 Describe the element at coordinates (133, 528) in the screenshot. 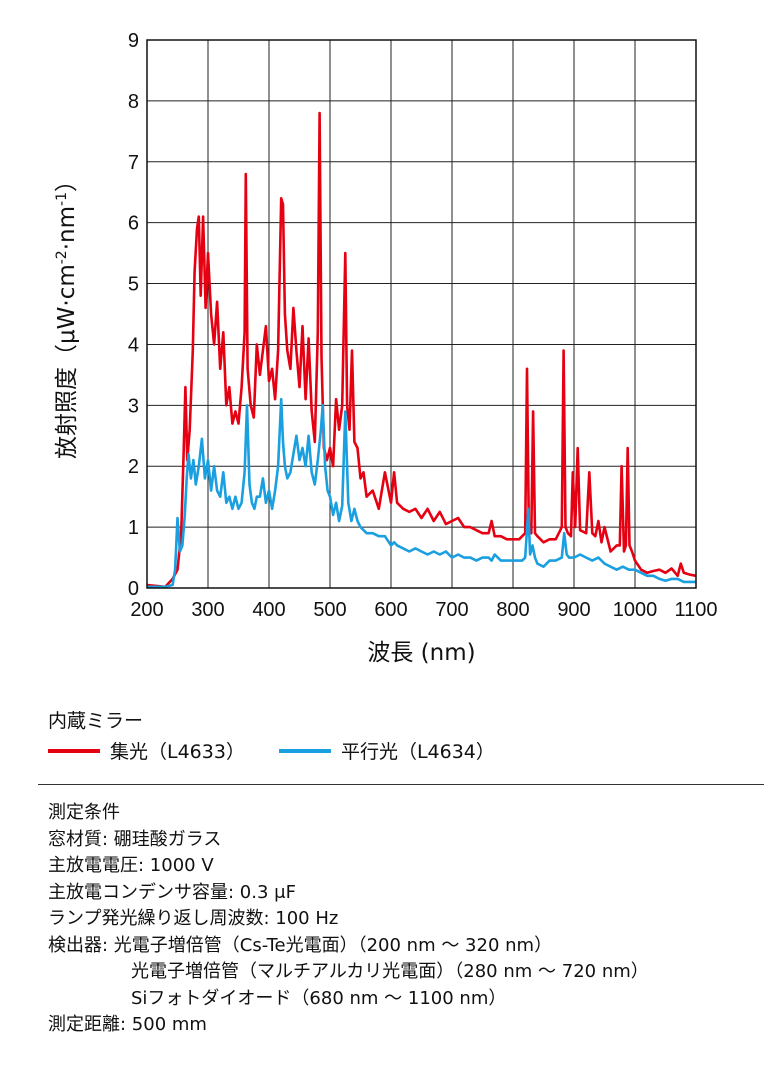

I see `y-tick-label: 1` at that location.